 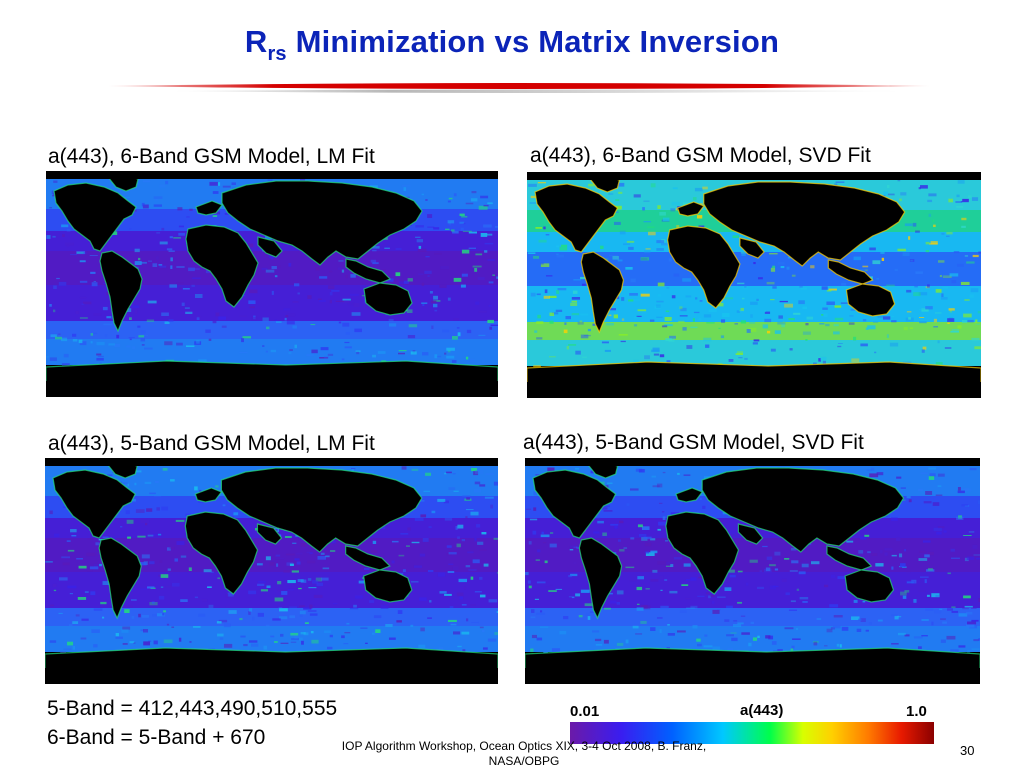 I want to click on colorbar-min-label: 0.01, so click(x=585, y=711).